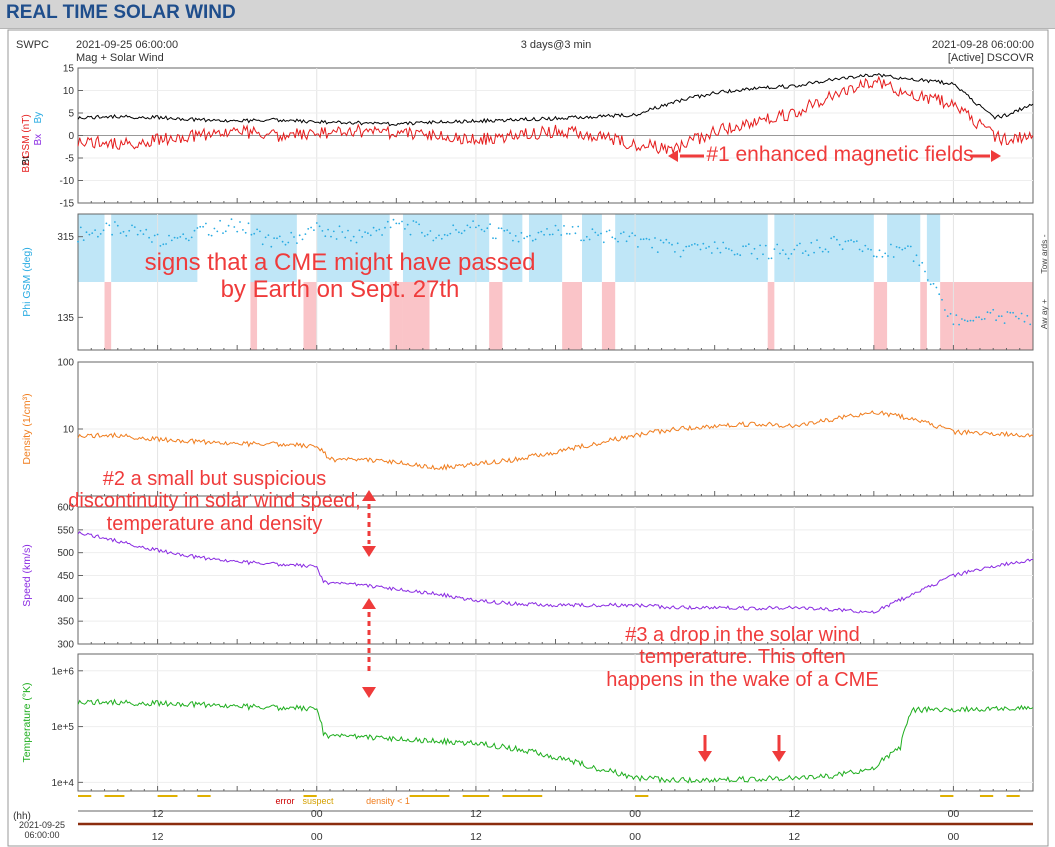 This screenshot has height=847, width=1055. I want to click on phi-toward-band, so click(933, 248).